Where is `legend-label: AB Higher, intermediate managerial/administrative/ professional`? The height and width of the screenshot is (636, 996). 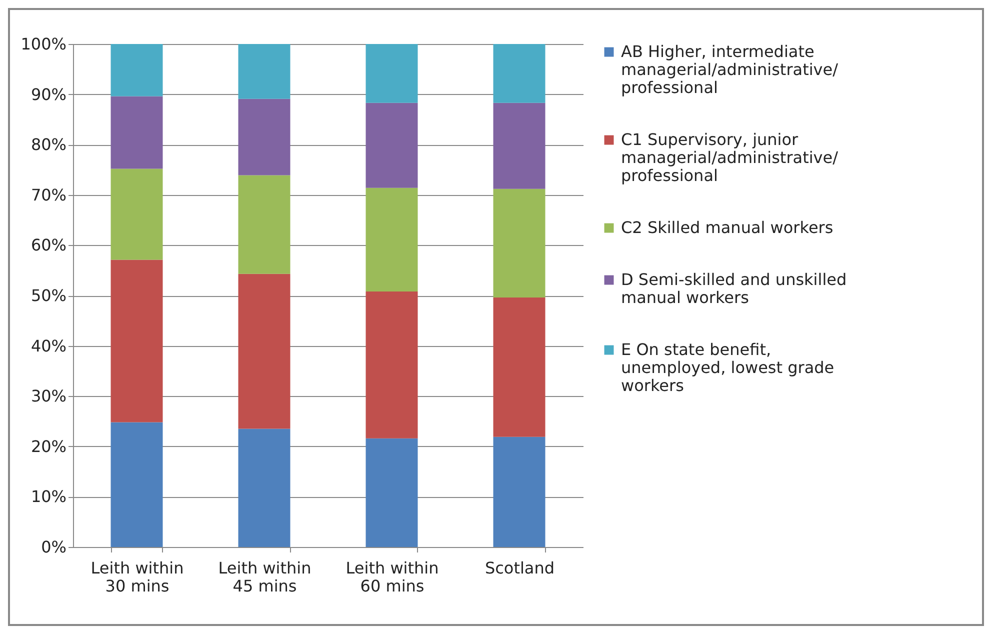
legend-label: AB Higher, intermediate managerial/administrative/ professional is located at coordinates (730, 69).